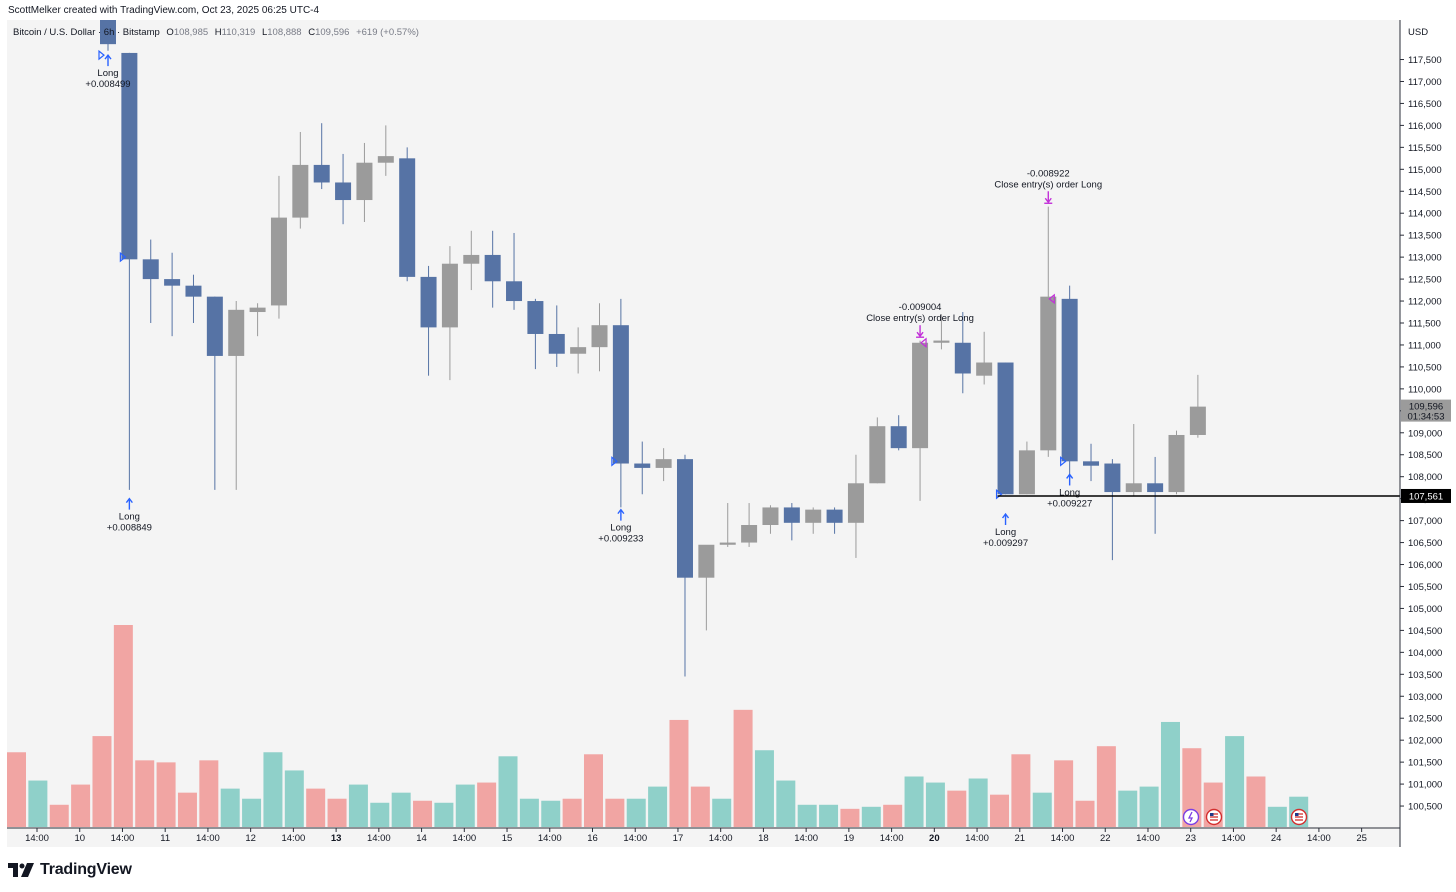 Image resolution: width=1456 pixels, height=892 pixels. I want to click on flag-canton, so click(1212, 814).